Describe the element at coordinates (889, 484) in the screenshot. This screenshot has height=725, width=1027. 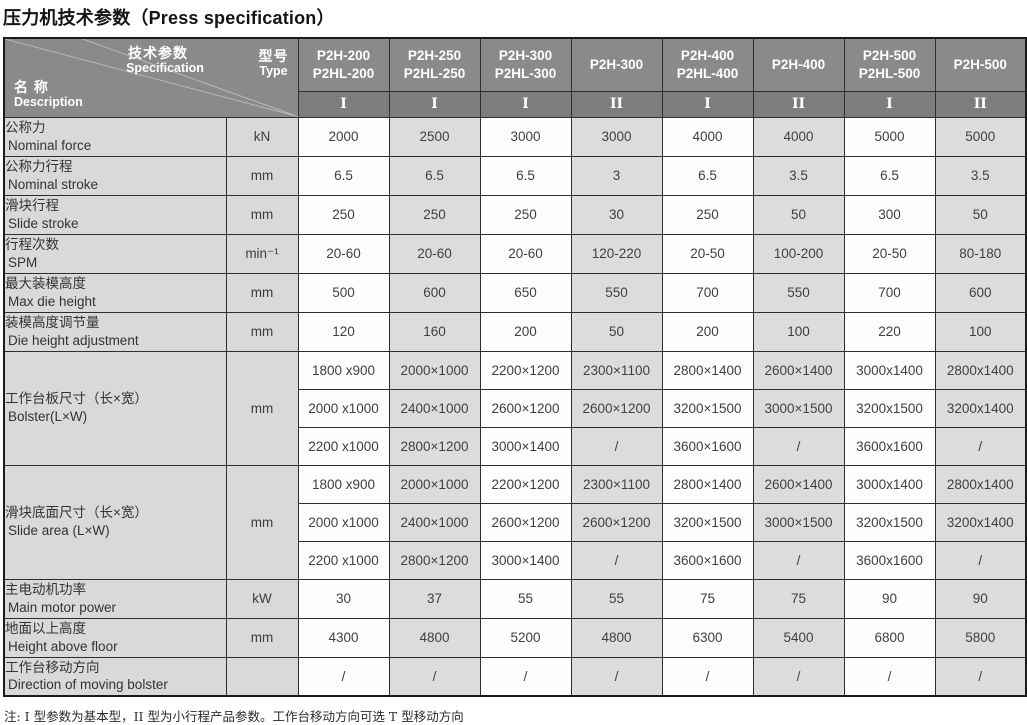
I see `value-cell: 3000x1400` at that location.